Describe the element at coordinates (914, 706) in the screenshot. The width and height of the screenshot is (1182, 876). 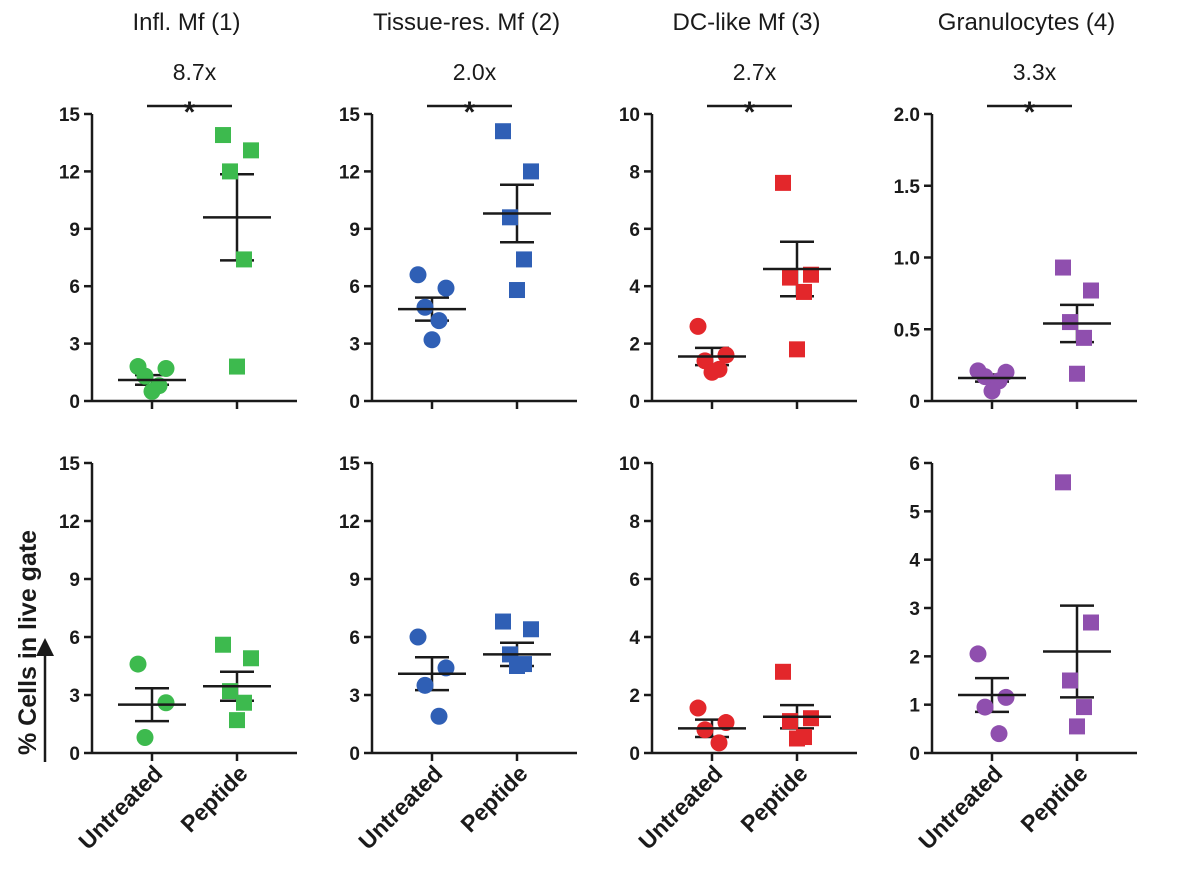
I see `y-tick-label: 1` at that location.